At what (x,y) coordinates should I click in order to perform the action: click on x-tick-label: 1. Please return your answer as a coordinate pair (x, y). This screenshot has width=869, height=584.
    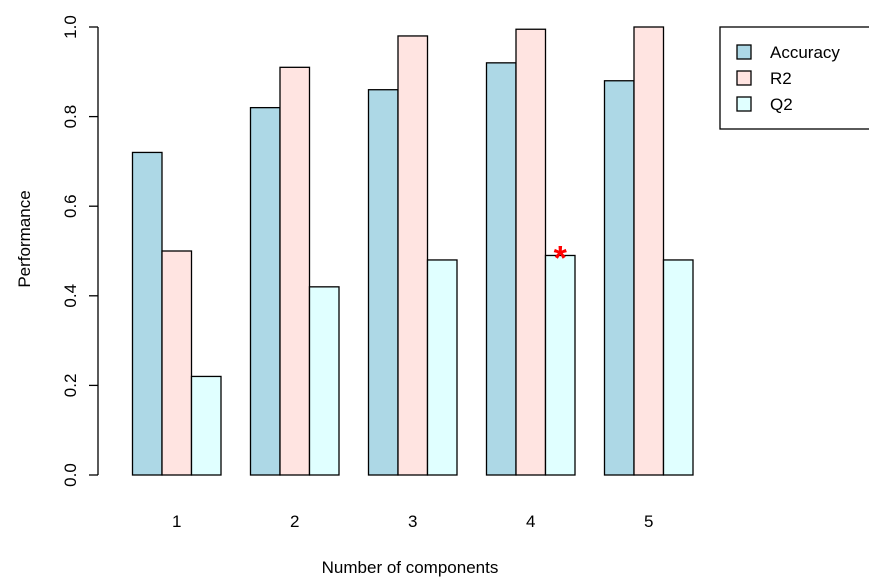
    Looking at the image, I should click on (176, 521).